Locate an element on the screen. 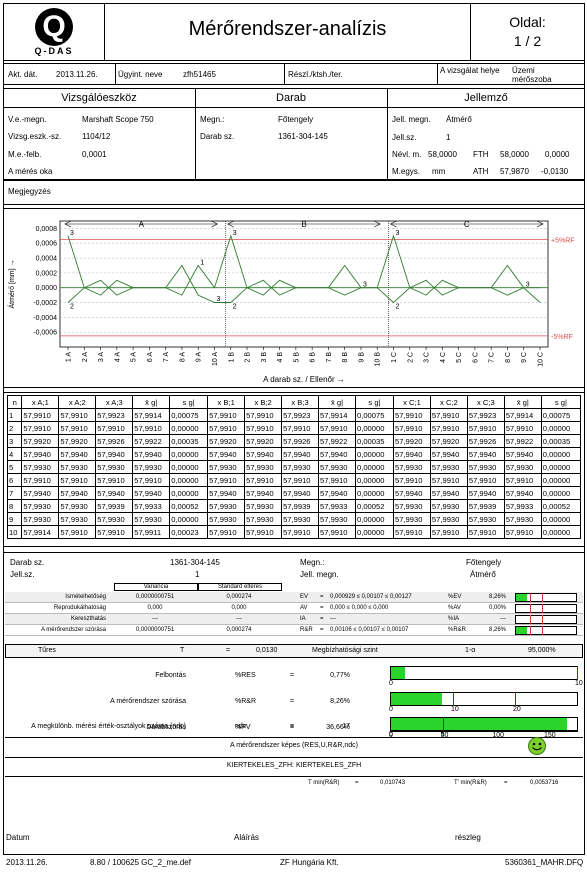 This screenshot has height=873, width=587. metric-value: 0,77% is located at coordinates (340, 675).